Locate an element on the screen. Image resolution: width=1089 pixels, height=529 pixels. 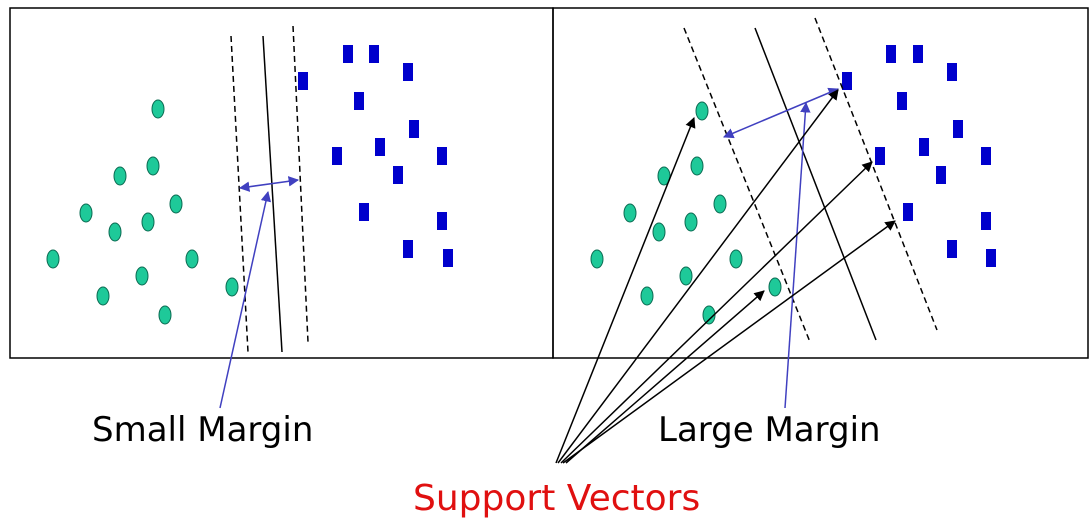
right-boundary is located at coordinates (810, 180).